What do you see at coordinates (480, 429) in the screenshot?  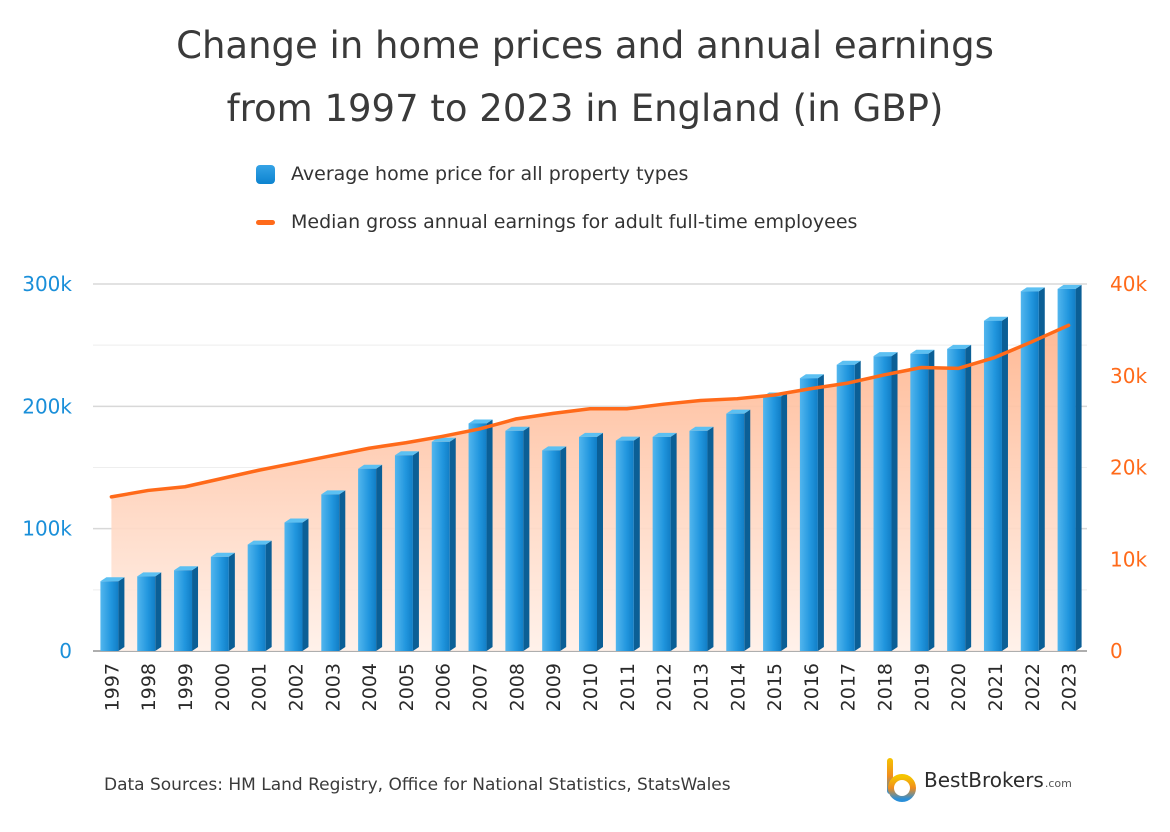 I see `earnings-point-2007` at bounding box center [480, 429].